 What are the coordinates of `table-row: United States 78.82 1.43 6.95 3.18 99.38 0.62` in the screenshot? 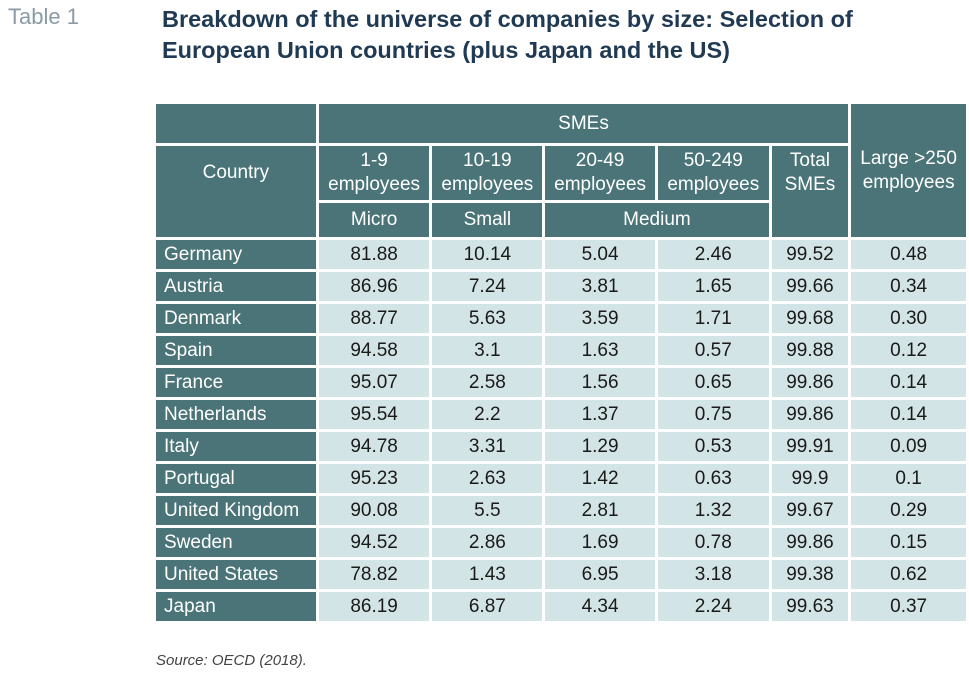 It's located at (561, 574).